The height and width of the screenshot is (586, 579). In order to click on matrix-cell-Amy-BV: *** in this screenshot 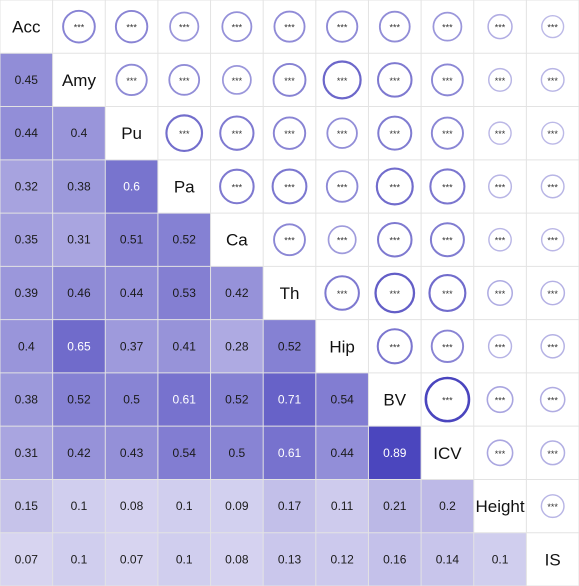, I will do `click(395, 80)`.